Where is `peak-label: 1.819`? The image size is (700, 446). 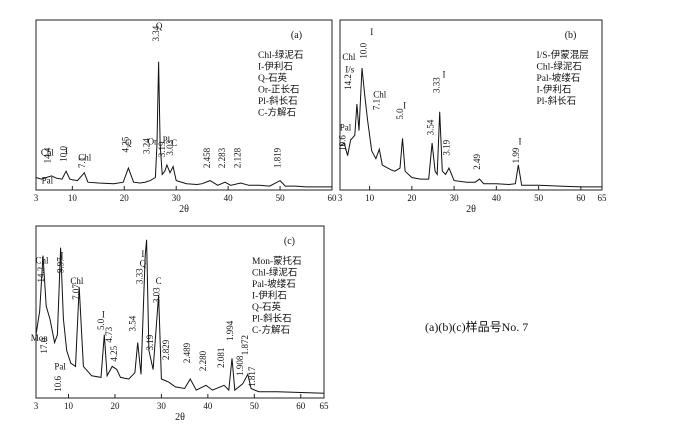
peak-label: 1.819 is located at coordinates (278, 157).